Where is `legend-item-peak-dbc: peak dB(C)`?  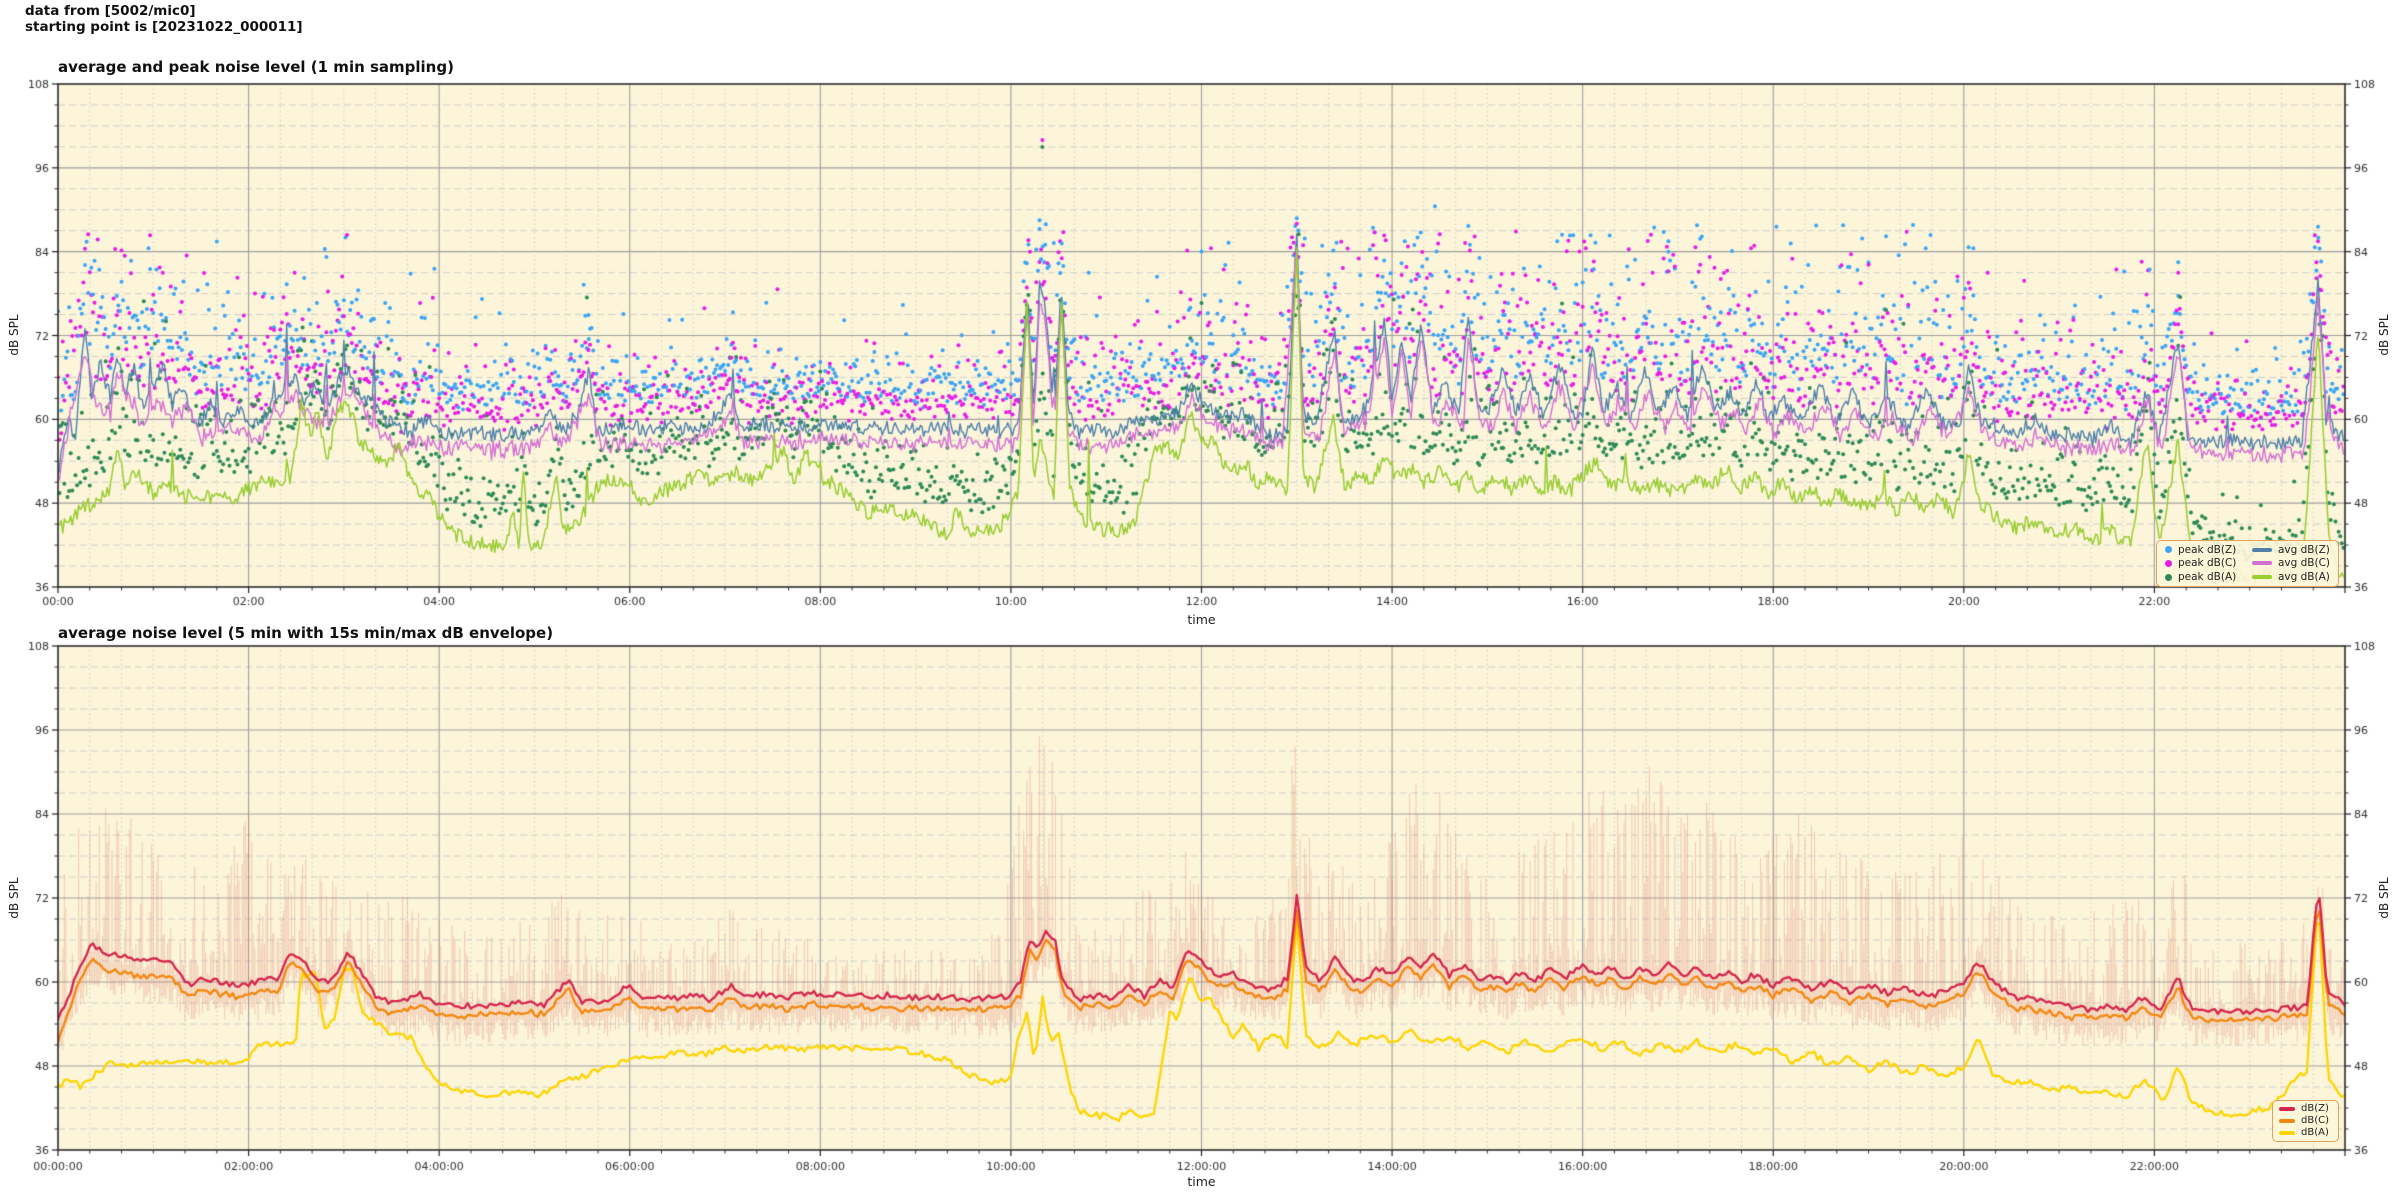 legend-item-peak-dbc: peak dB(C) is located at coordinates (2202, 563).